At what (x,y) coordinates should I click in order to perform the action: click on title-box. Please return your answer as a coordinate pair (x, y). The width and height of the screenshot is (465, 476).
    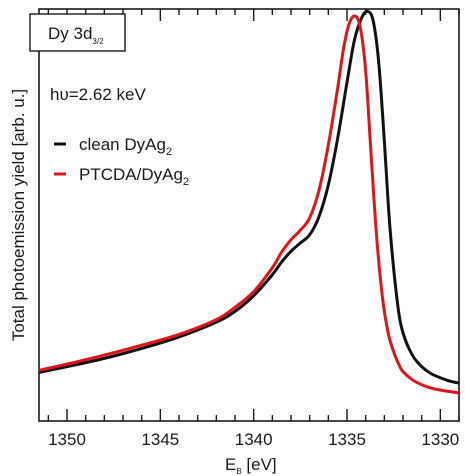
    Looking at the image, I should click on (77, 32).